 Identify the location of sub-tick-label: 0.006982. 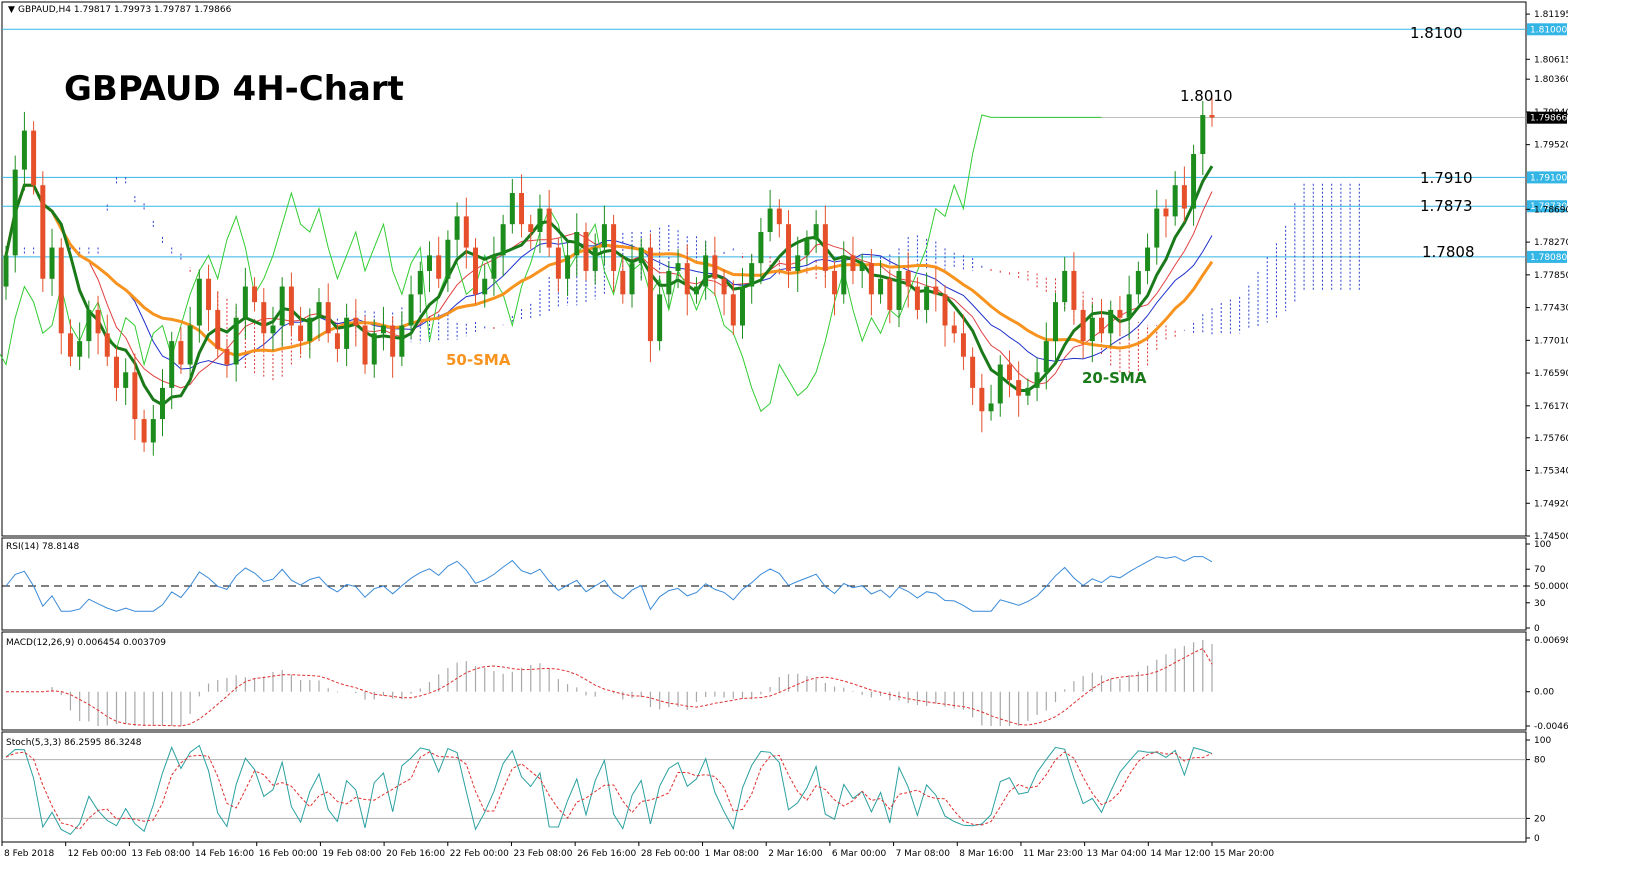
(1551, 641).